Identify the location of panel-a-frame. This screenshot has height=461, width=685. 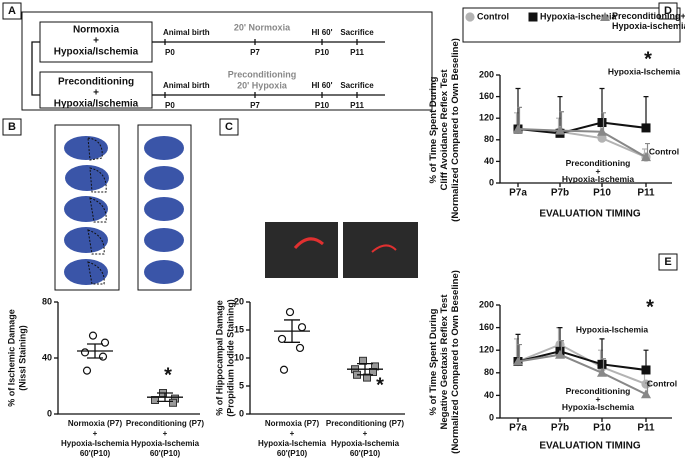
(227, 61).